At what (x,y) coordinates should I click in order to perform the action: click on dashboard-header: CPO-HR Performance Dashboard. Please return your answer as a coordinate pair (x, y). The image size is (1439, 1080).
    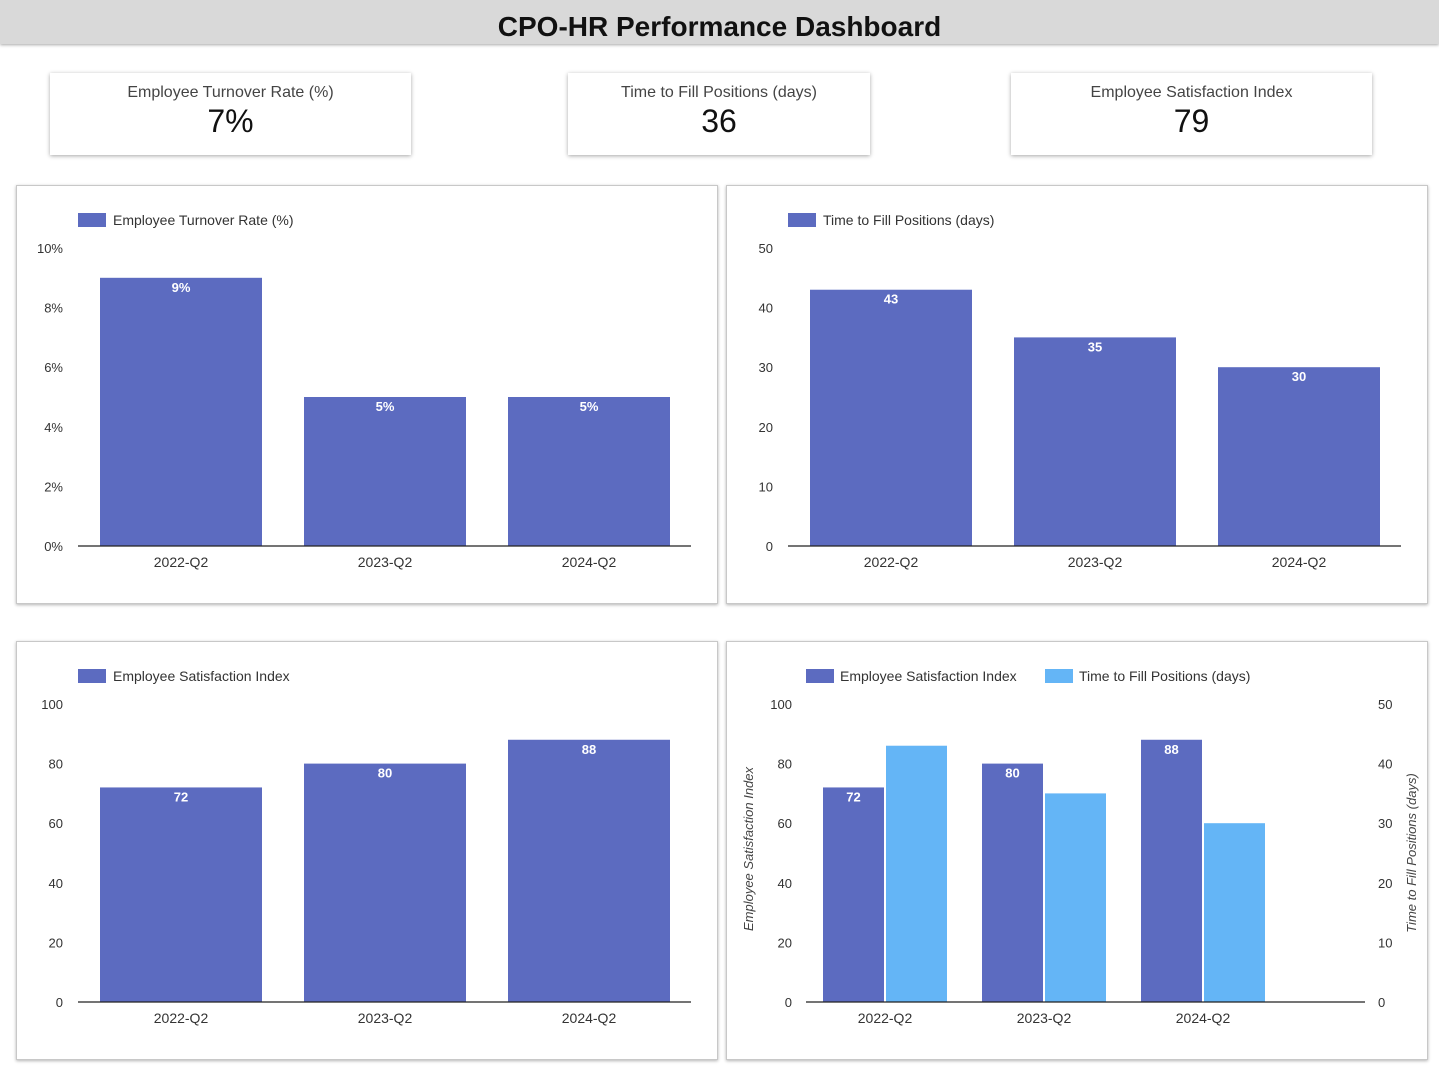
    Looking at the image, I should click on (719, 22).